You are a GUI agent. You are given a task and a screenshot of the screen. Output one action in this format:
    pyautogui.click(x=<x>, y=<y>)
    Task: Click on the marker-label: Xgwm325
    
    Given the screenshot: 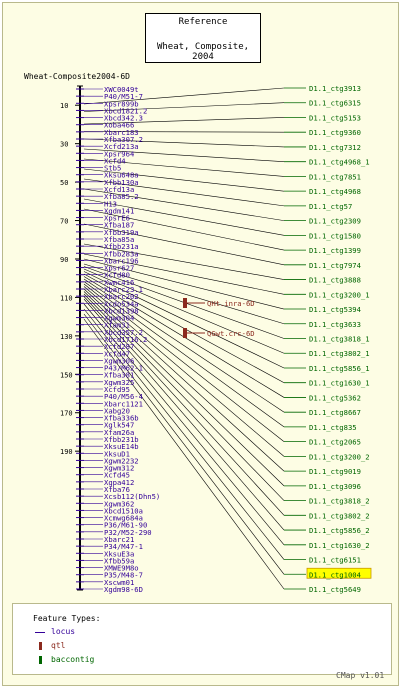 What is the action you would take?
    pyautogui.click(x=119, y=382)
    